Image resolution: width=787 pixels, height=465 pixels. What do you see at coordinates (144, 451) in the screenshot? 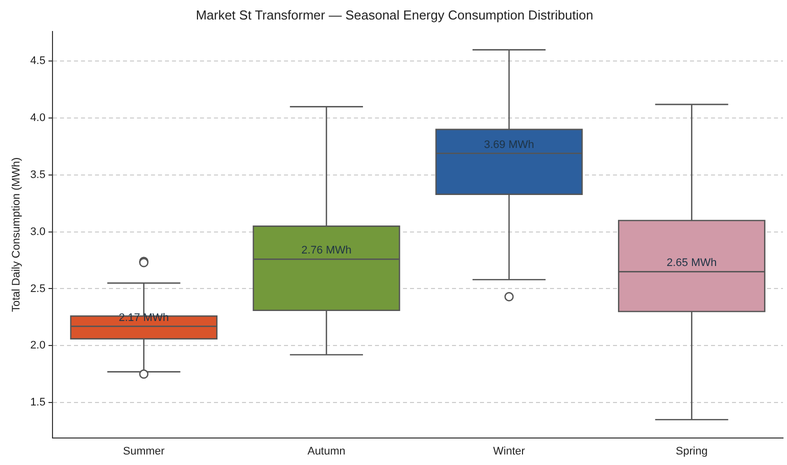
I see `x-tick-label: Summer` at bounding box center [144, 451].